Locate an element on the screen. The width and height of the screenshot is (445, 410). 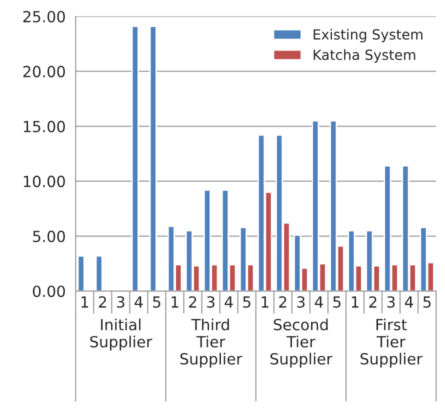
legend-label: Existing System is located at coordinates (368, 35).